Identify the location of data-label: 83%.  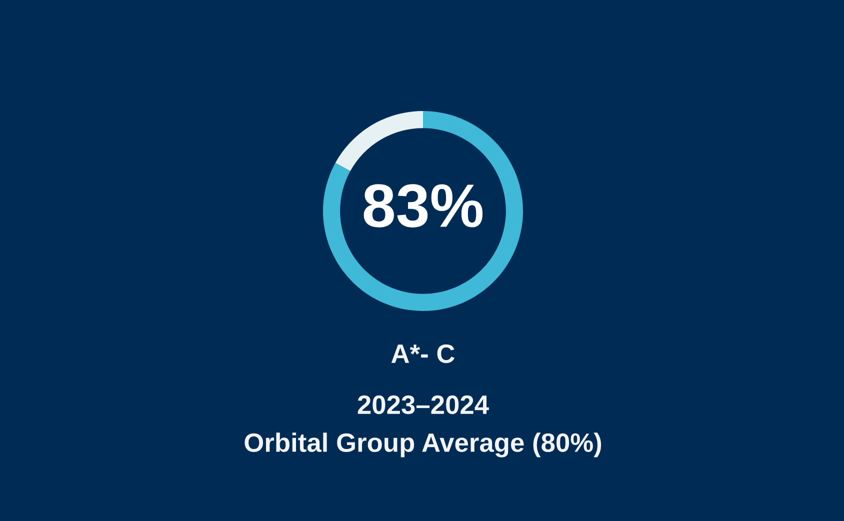
(423, 206).